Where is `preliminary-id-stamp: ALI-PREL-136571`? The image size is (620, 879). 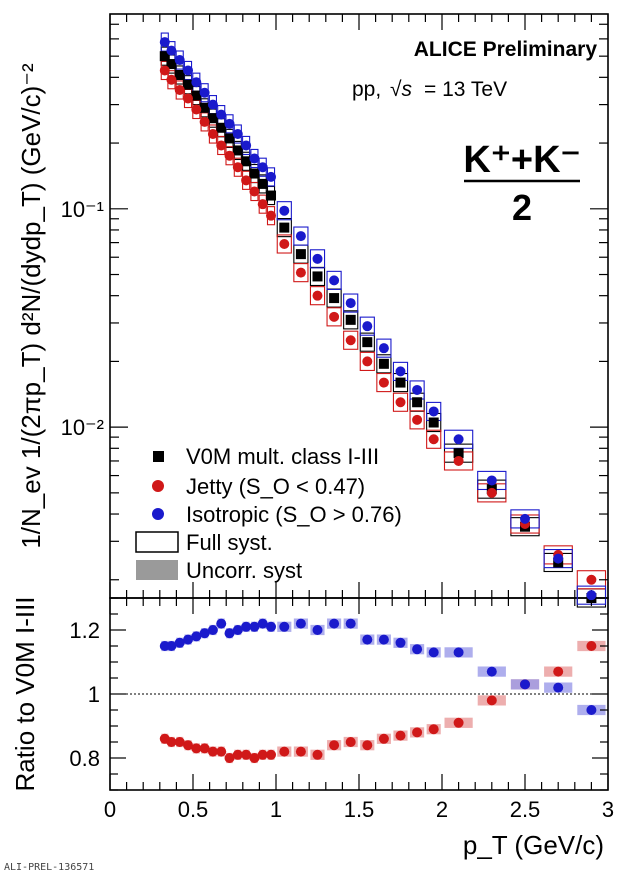
preliminary-id-stamp: ALI-PREL-136571 is located at coordinates (49, 867).